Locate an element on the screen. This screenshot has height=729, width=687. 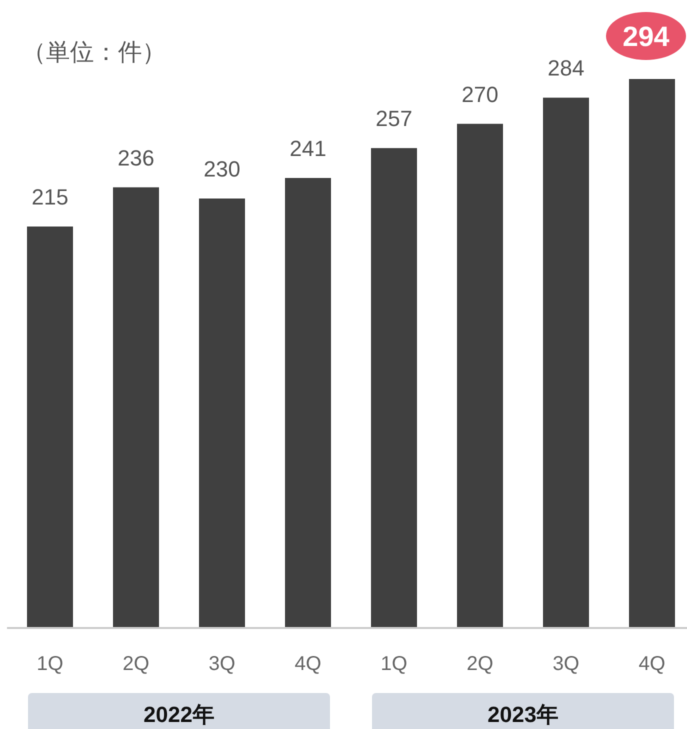
data-label: 270 is located at coordinates (480, 94).